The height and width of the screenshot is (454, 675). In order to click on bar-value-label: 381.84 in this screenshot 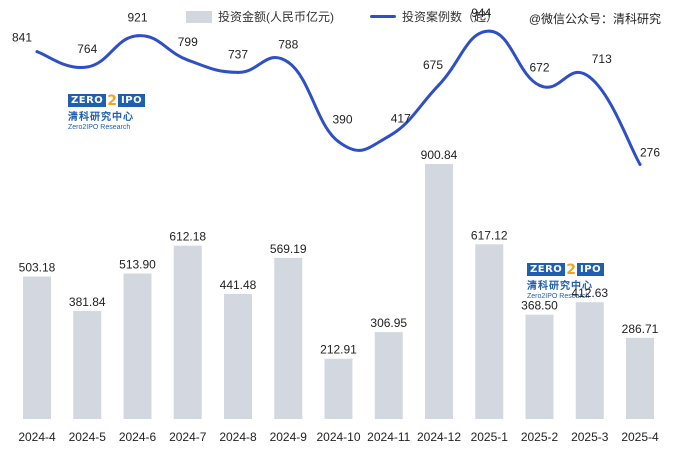, I will do `click(87, 302)`.